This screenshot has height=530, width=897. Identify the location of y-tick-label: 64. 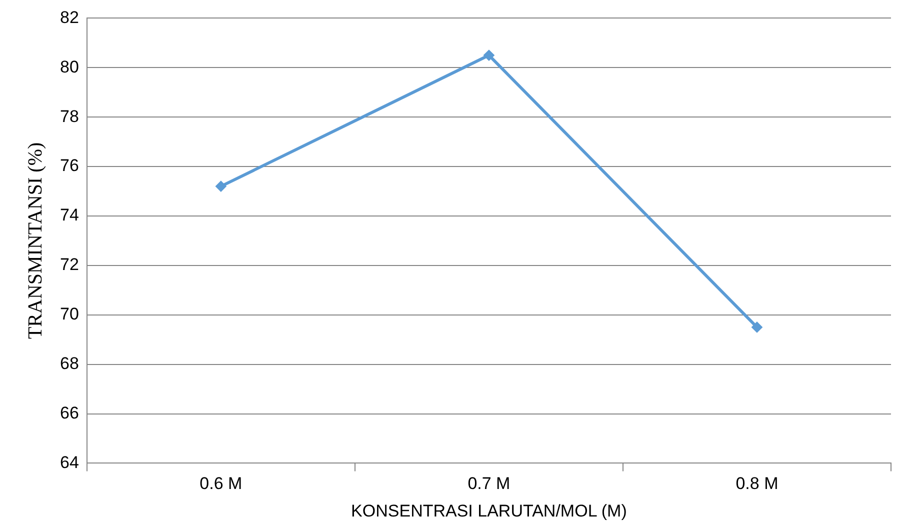
(69, 462).